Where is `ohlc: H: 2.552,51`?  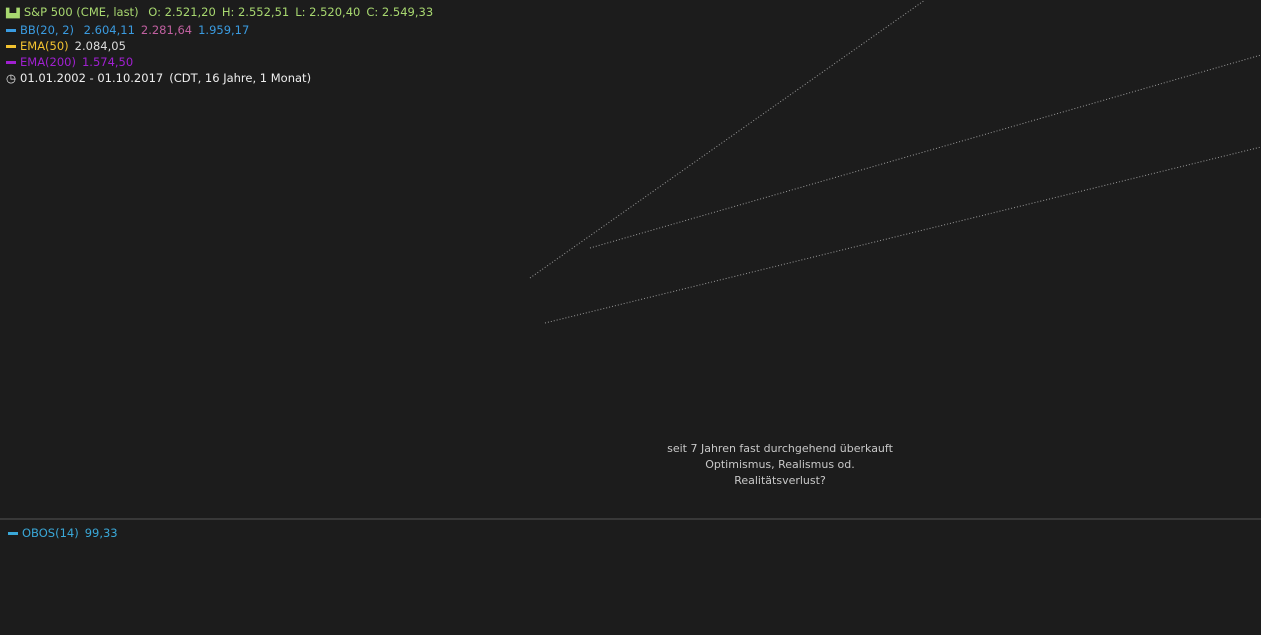 ohlc: H: 2.552,51 is located at coordinates (255, 12).